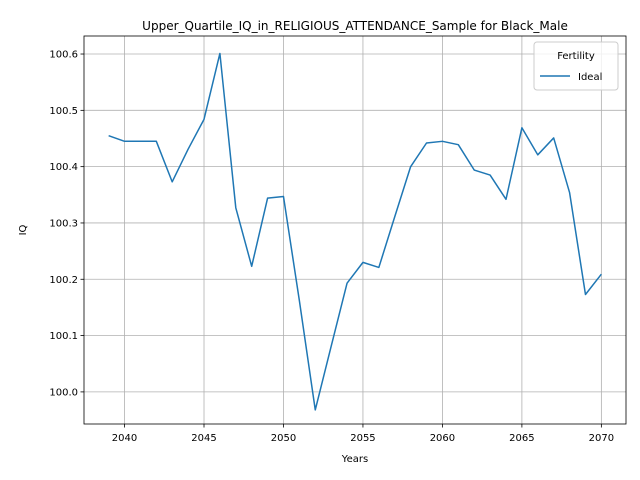  What do you see at coordinates (354, 459) in the screenshot?
I see `x-axis-label: Years` at bounding box center [354, 459].